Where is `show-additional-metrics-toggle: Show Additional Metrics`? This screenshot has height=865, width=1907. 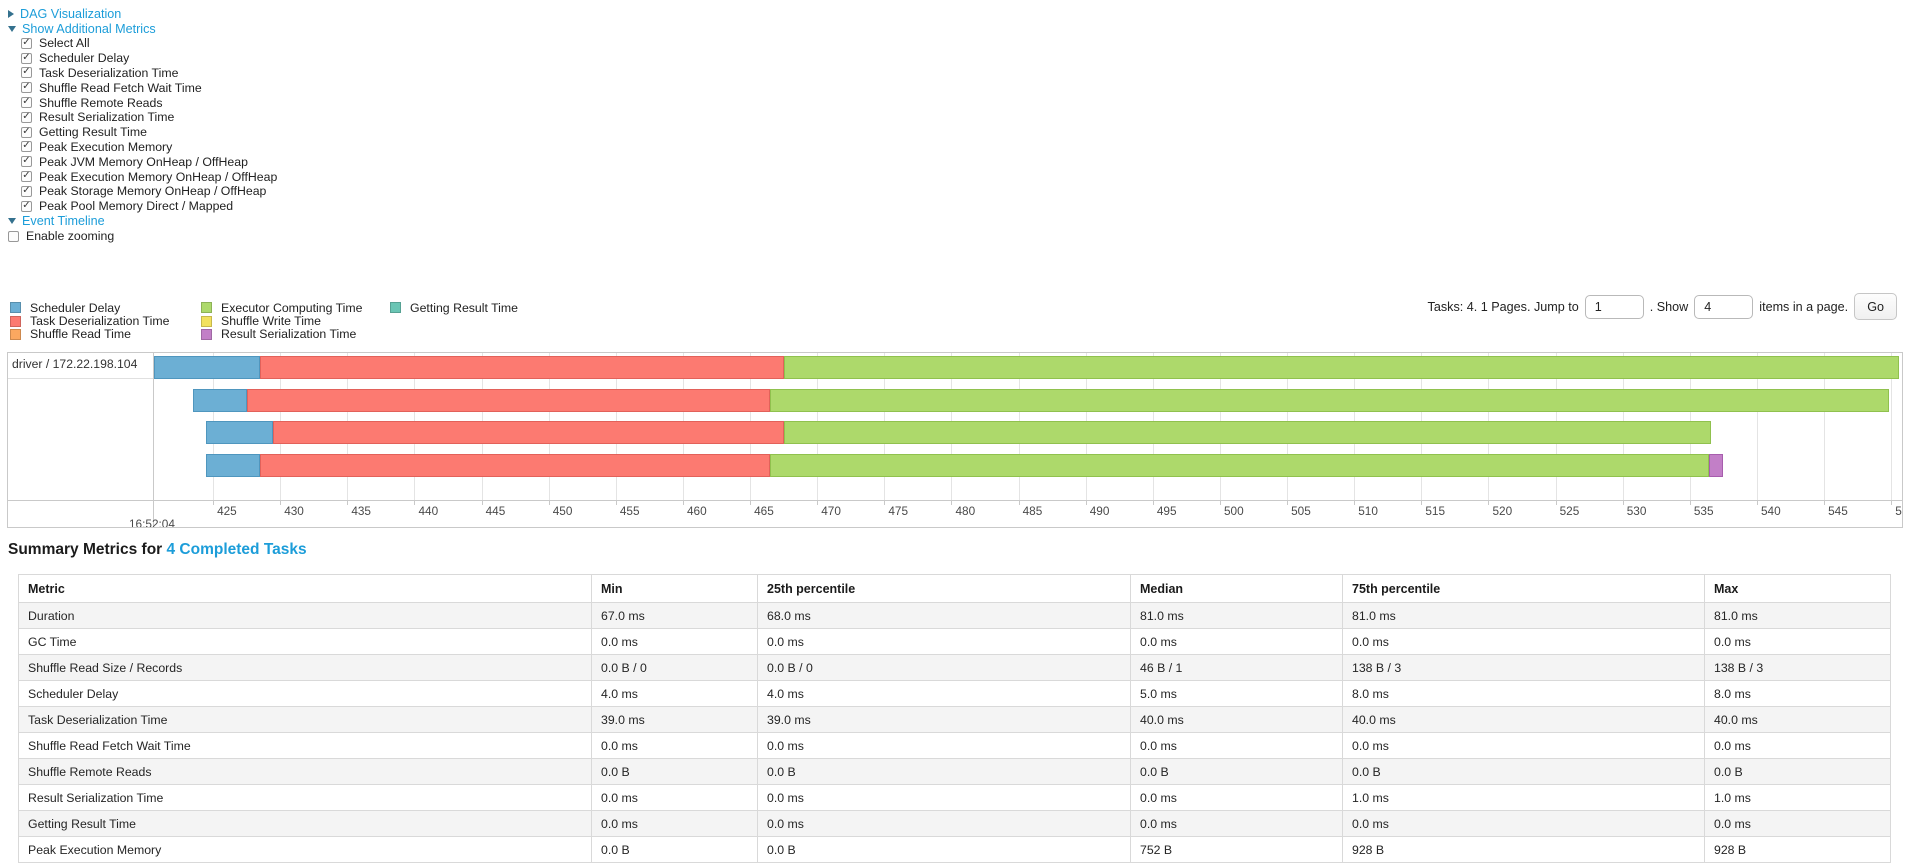
show-additional-metrics-toggle: Show Additional Metrics is located at coordinates (142, 28).